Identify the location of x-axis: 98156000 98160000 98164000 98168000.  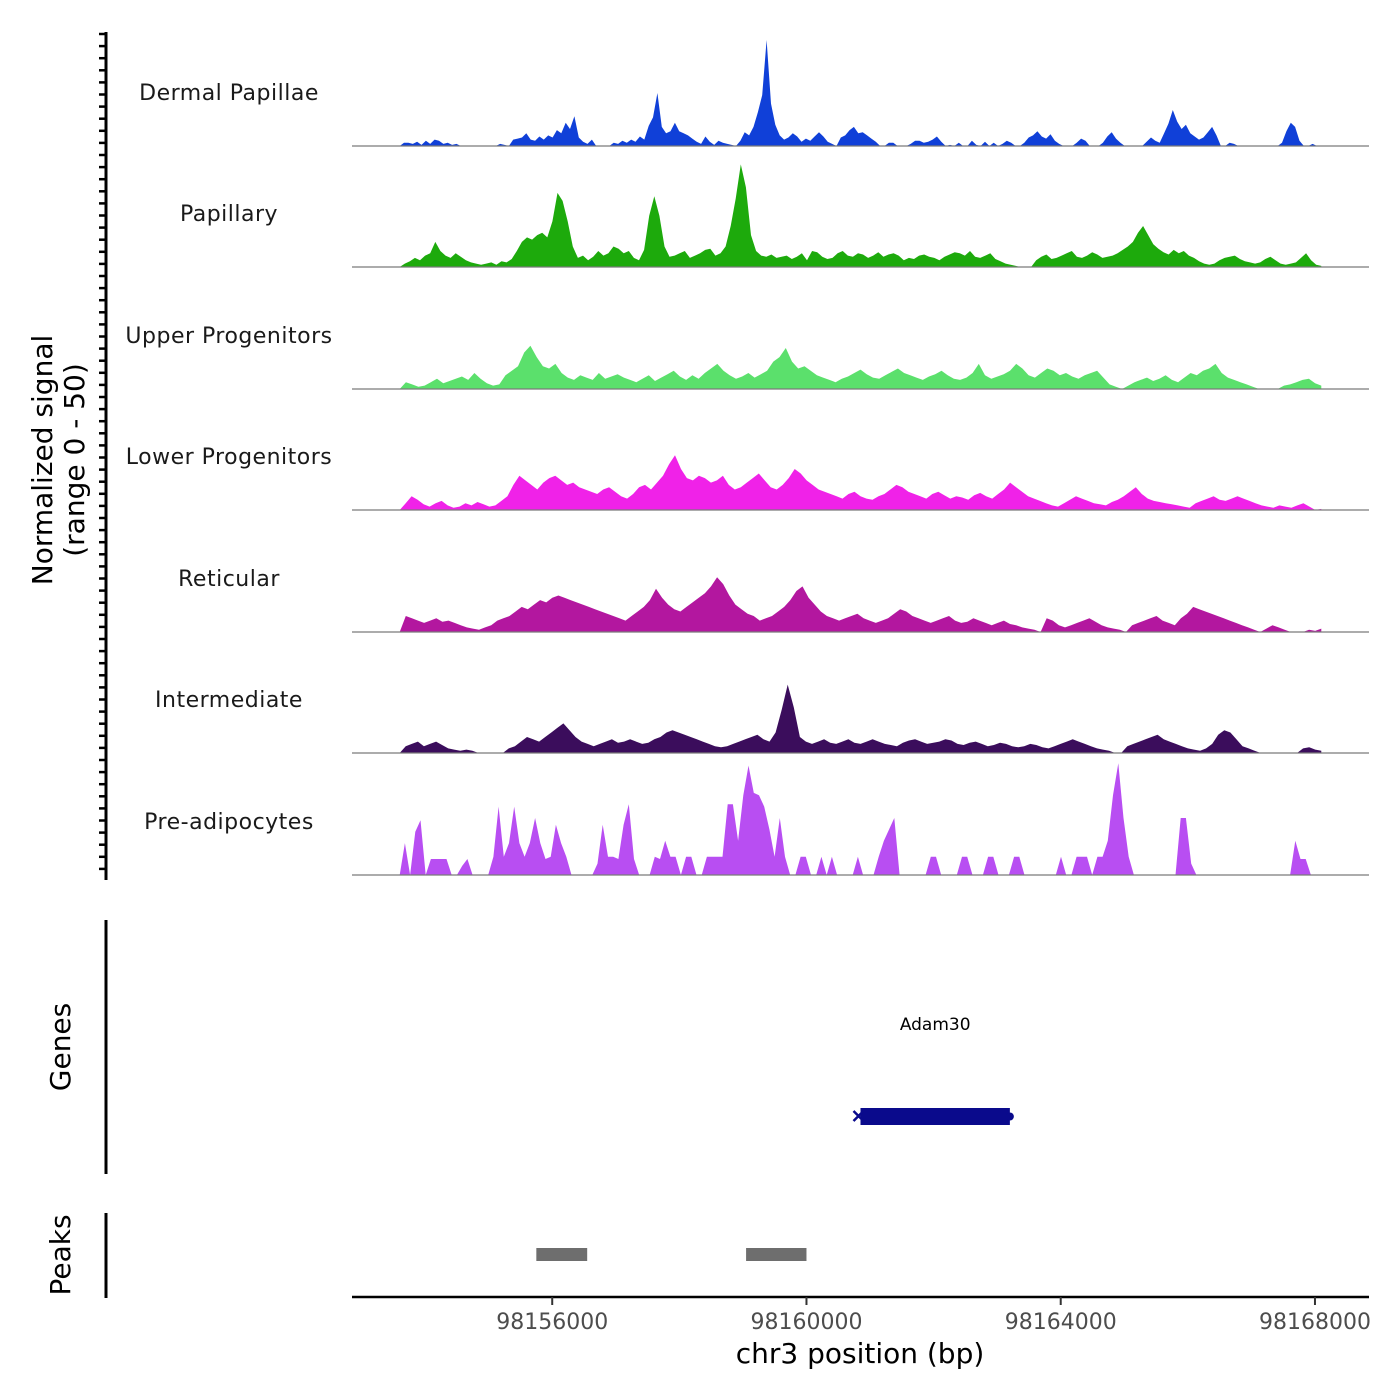
(861, 1315).